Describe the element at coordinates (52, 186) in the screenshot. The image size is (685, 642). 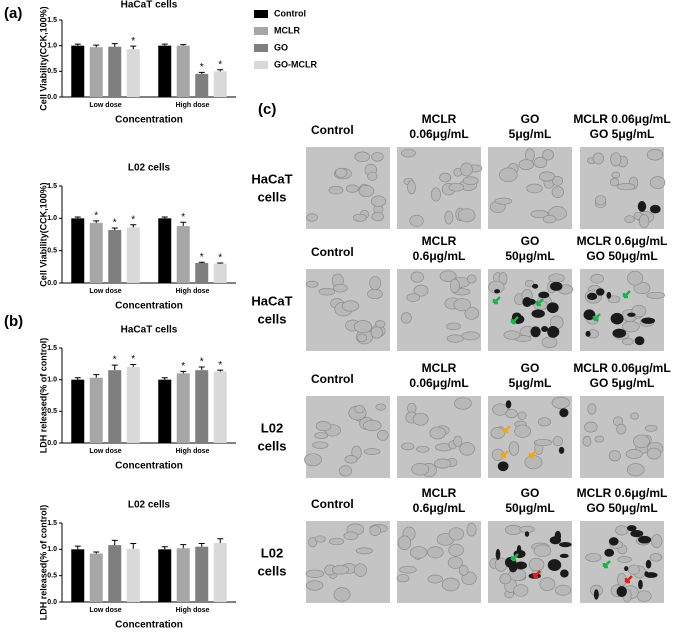
I see `y-tick-label: 1.5` at that location.